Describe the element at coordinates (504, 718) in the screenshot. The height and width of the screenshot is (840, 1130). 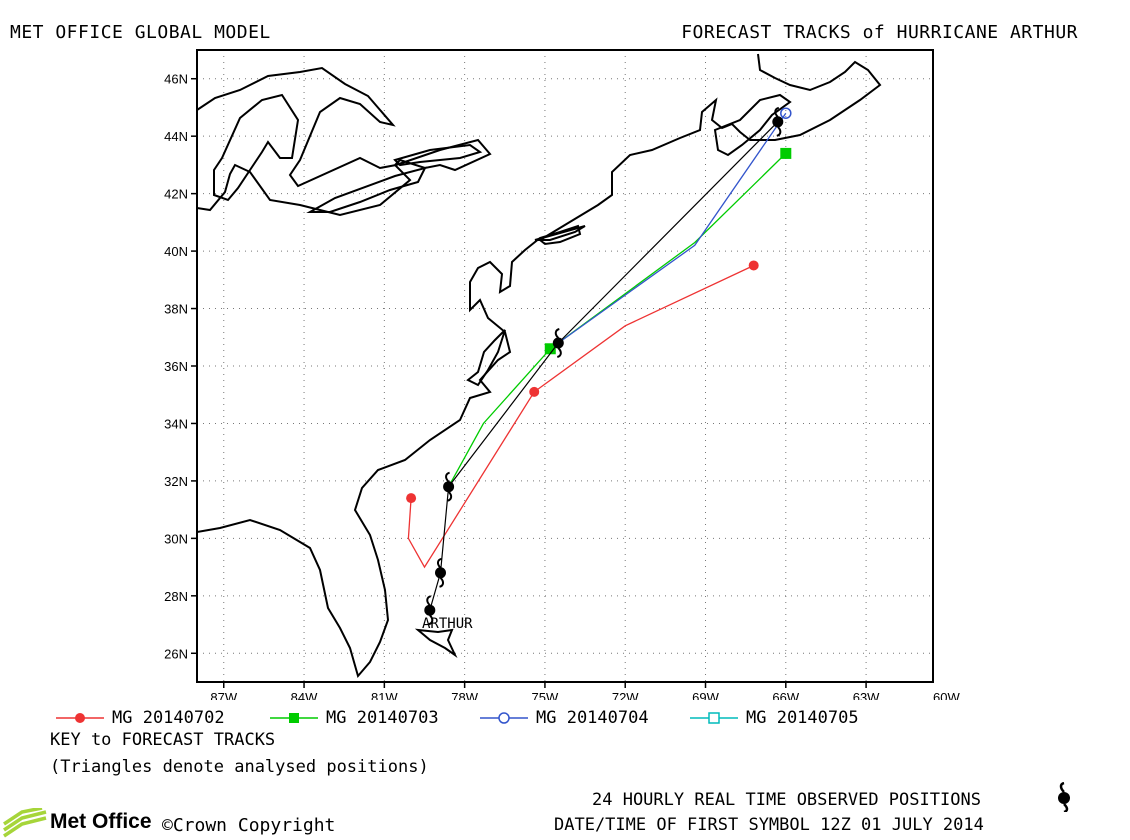
I see `blue-open-circle-marker-icon` at that location.